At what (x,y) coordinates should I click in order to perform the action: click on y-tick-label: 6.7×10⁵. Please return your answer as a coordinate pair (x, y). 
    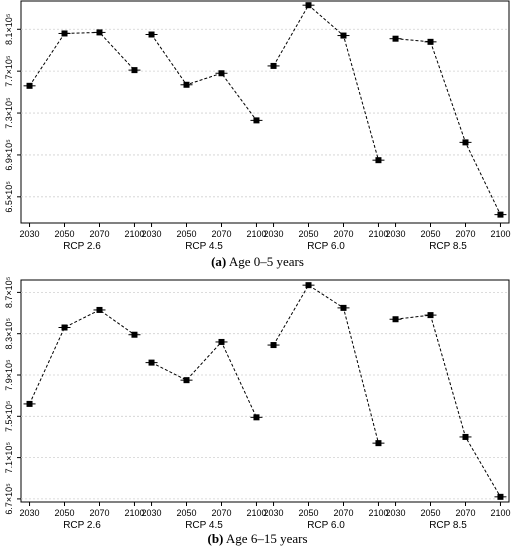
    Looking at the image, I should click on (9, 499).